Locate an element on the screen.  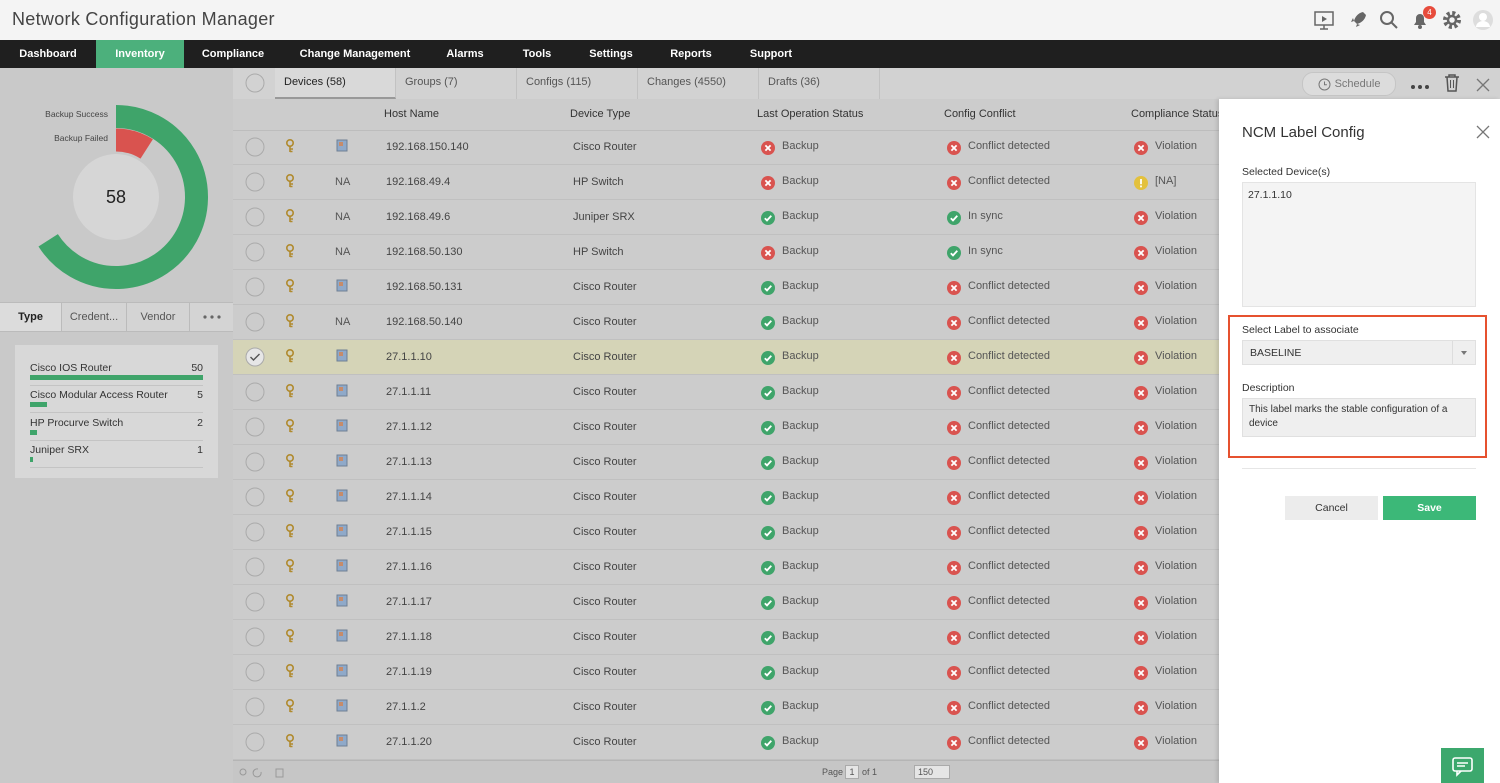
tab: Devices (58) is located at coordinates (335, 83).